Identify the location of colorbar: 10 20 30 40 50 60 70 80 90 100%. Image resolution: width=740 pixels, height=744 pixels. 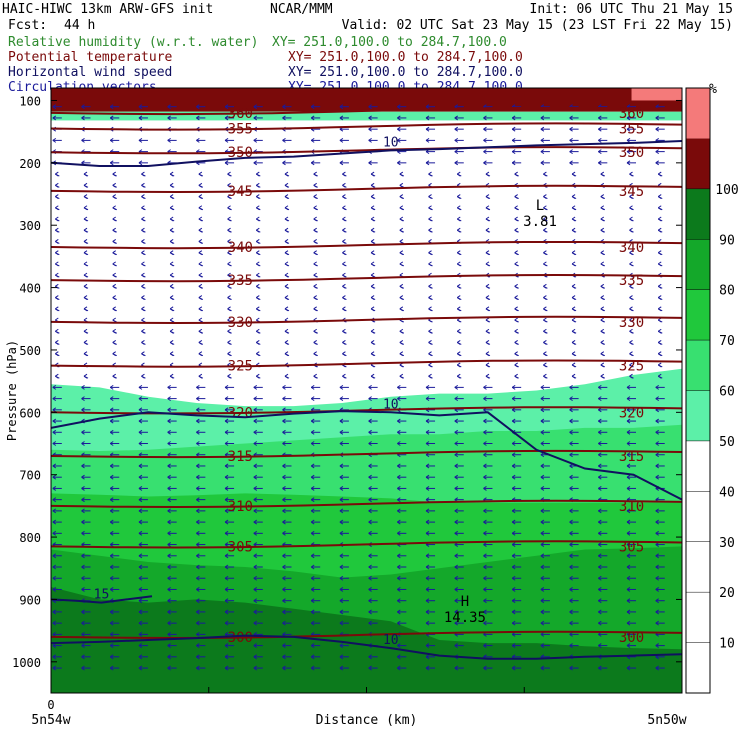
(712, 388).